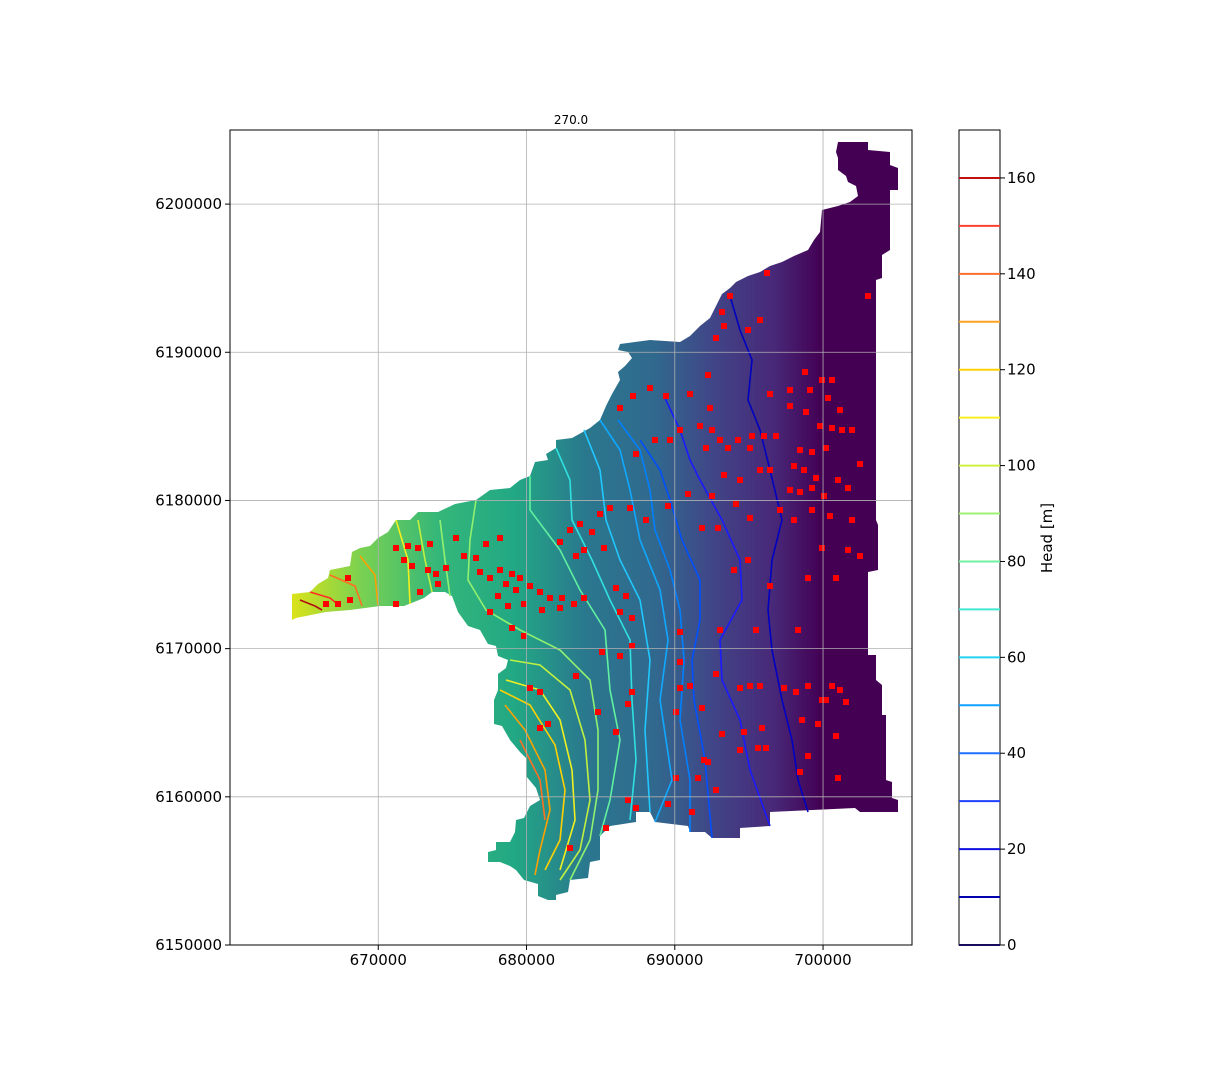 The width and height of the screenshot is (1224, 1080). Describe the element at coordinates (979, 561) in the screenshot. I see `colorbar-levels` at that location.